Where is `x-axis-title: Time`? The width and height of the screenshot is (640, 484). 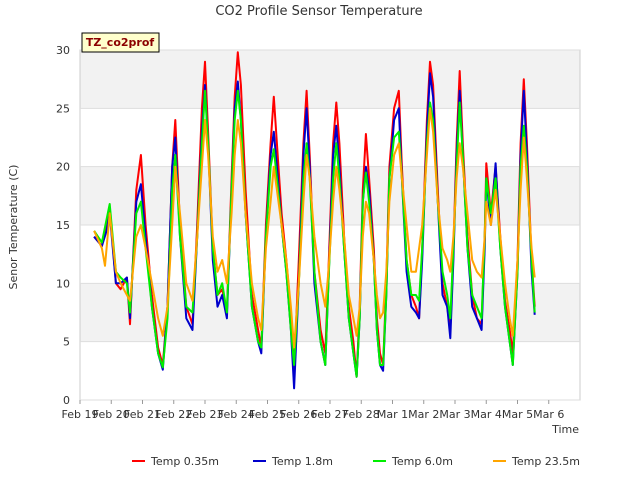
x-axis-title: Time is located at coordinates (565, 429).